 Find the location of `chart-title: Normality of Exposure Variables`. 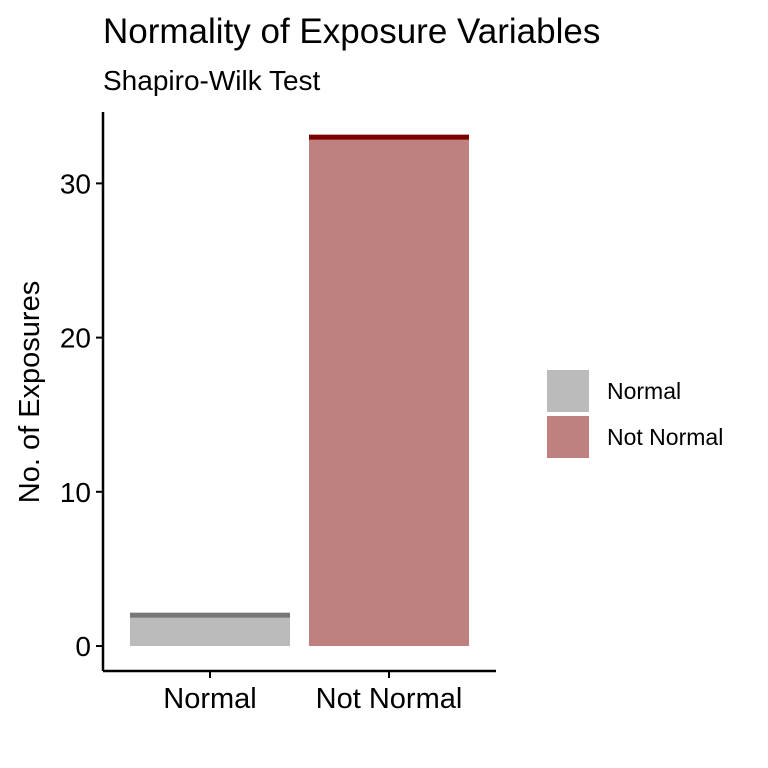

chart-title: Normality of Exposure Variables is located at coordinates (351, 31).